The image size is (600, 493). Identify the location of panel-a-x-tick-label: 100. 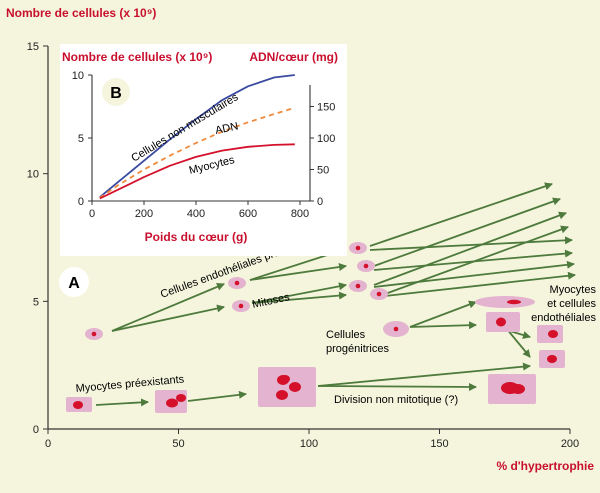
(309, 444).